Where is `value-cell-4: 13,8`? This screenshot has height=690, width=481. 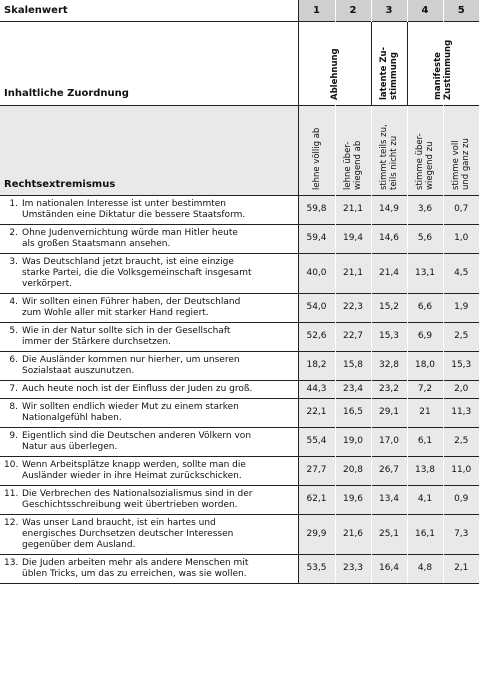
value-cell-4: 13,8 is located at coordinates (425, 470).